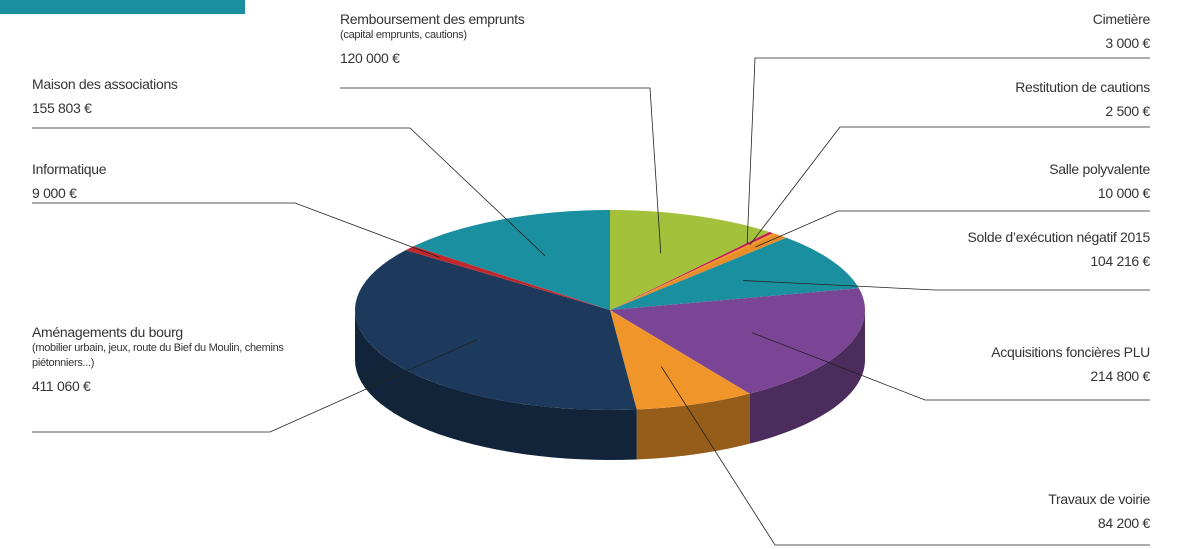 Image resolution: width=1186 pixels, height=549 pixels. I want to click on category-detail: (capital emprunts, cautions), so click(403, 35).